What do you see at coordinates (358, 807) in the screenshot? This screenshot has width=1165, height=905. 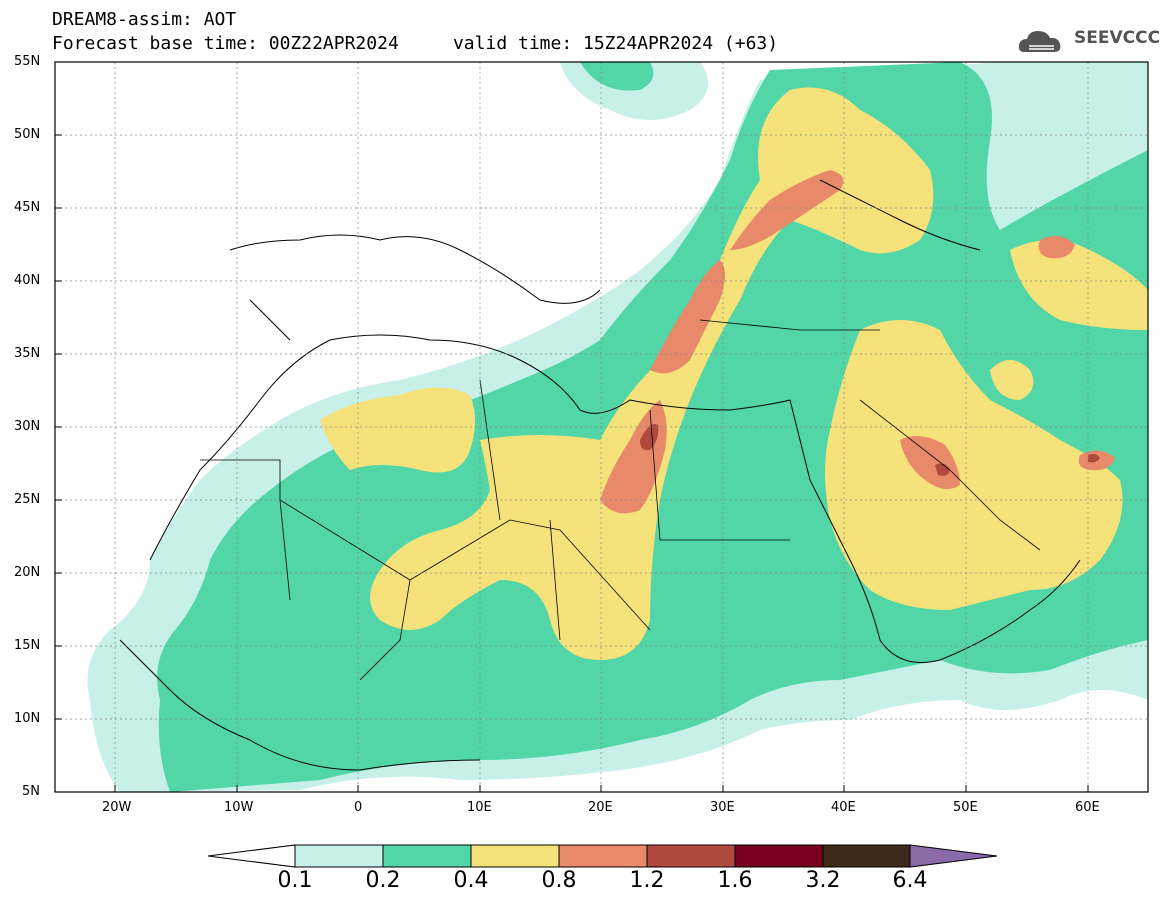 I see `lon-label: 0` at bounding box center [358, 807].